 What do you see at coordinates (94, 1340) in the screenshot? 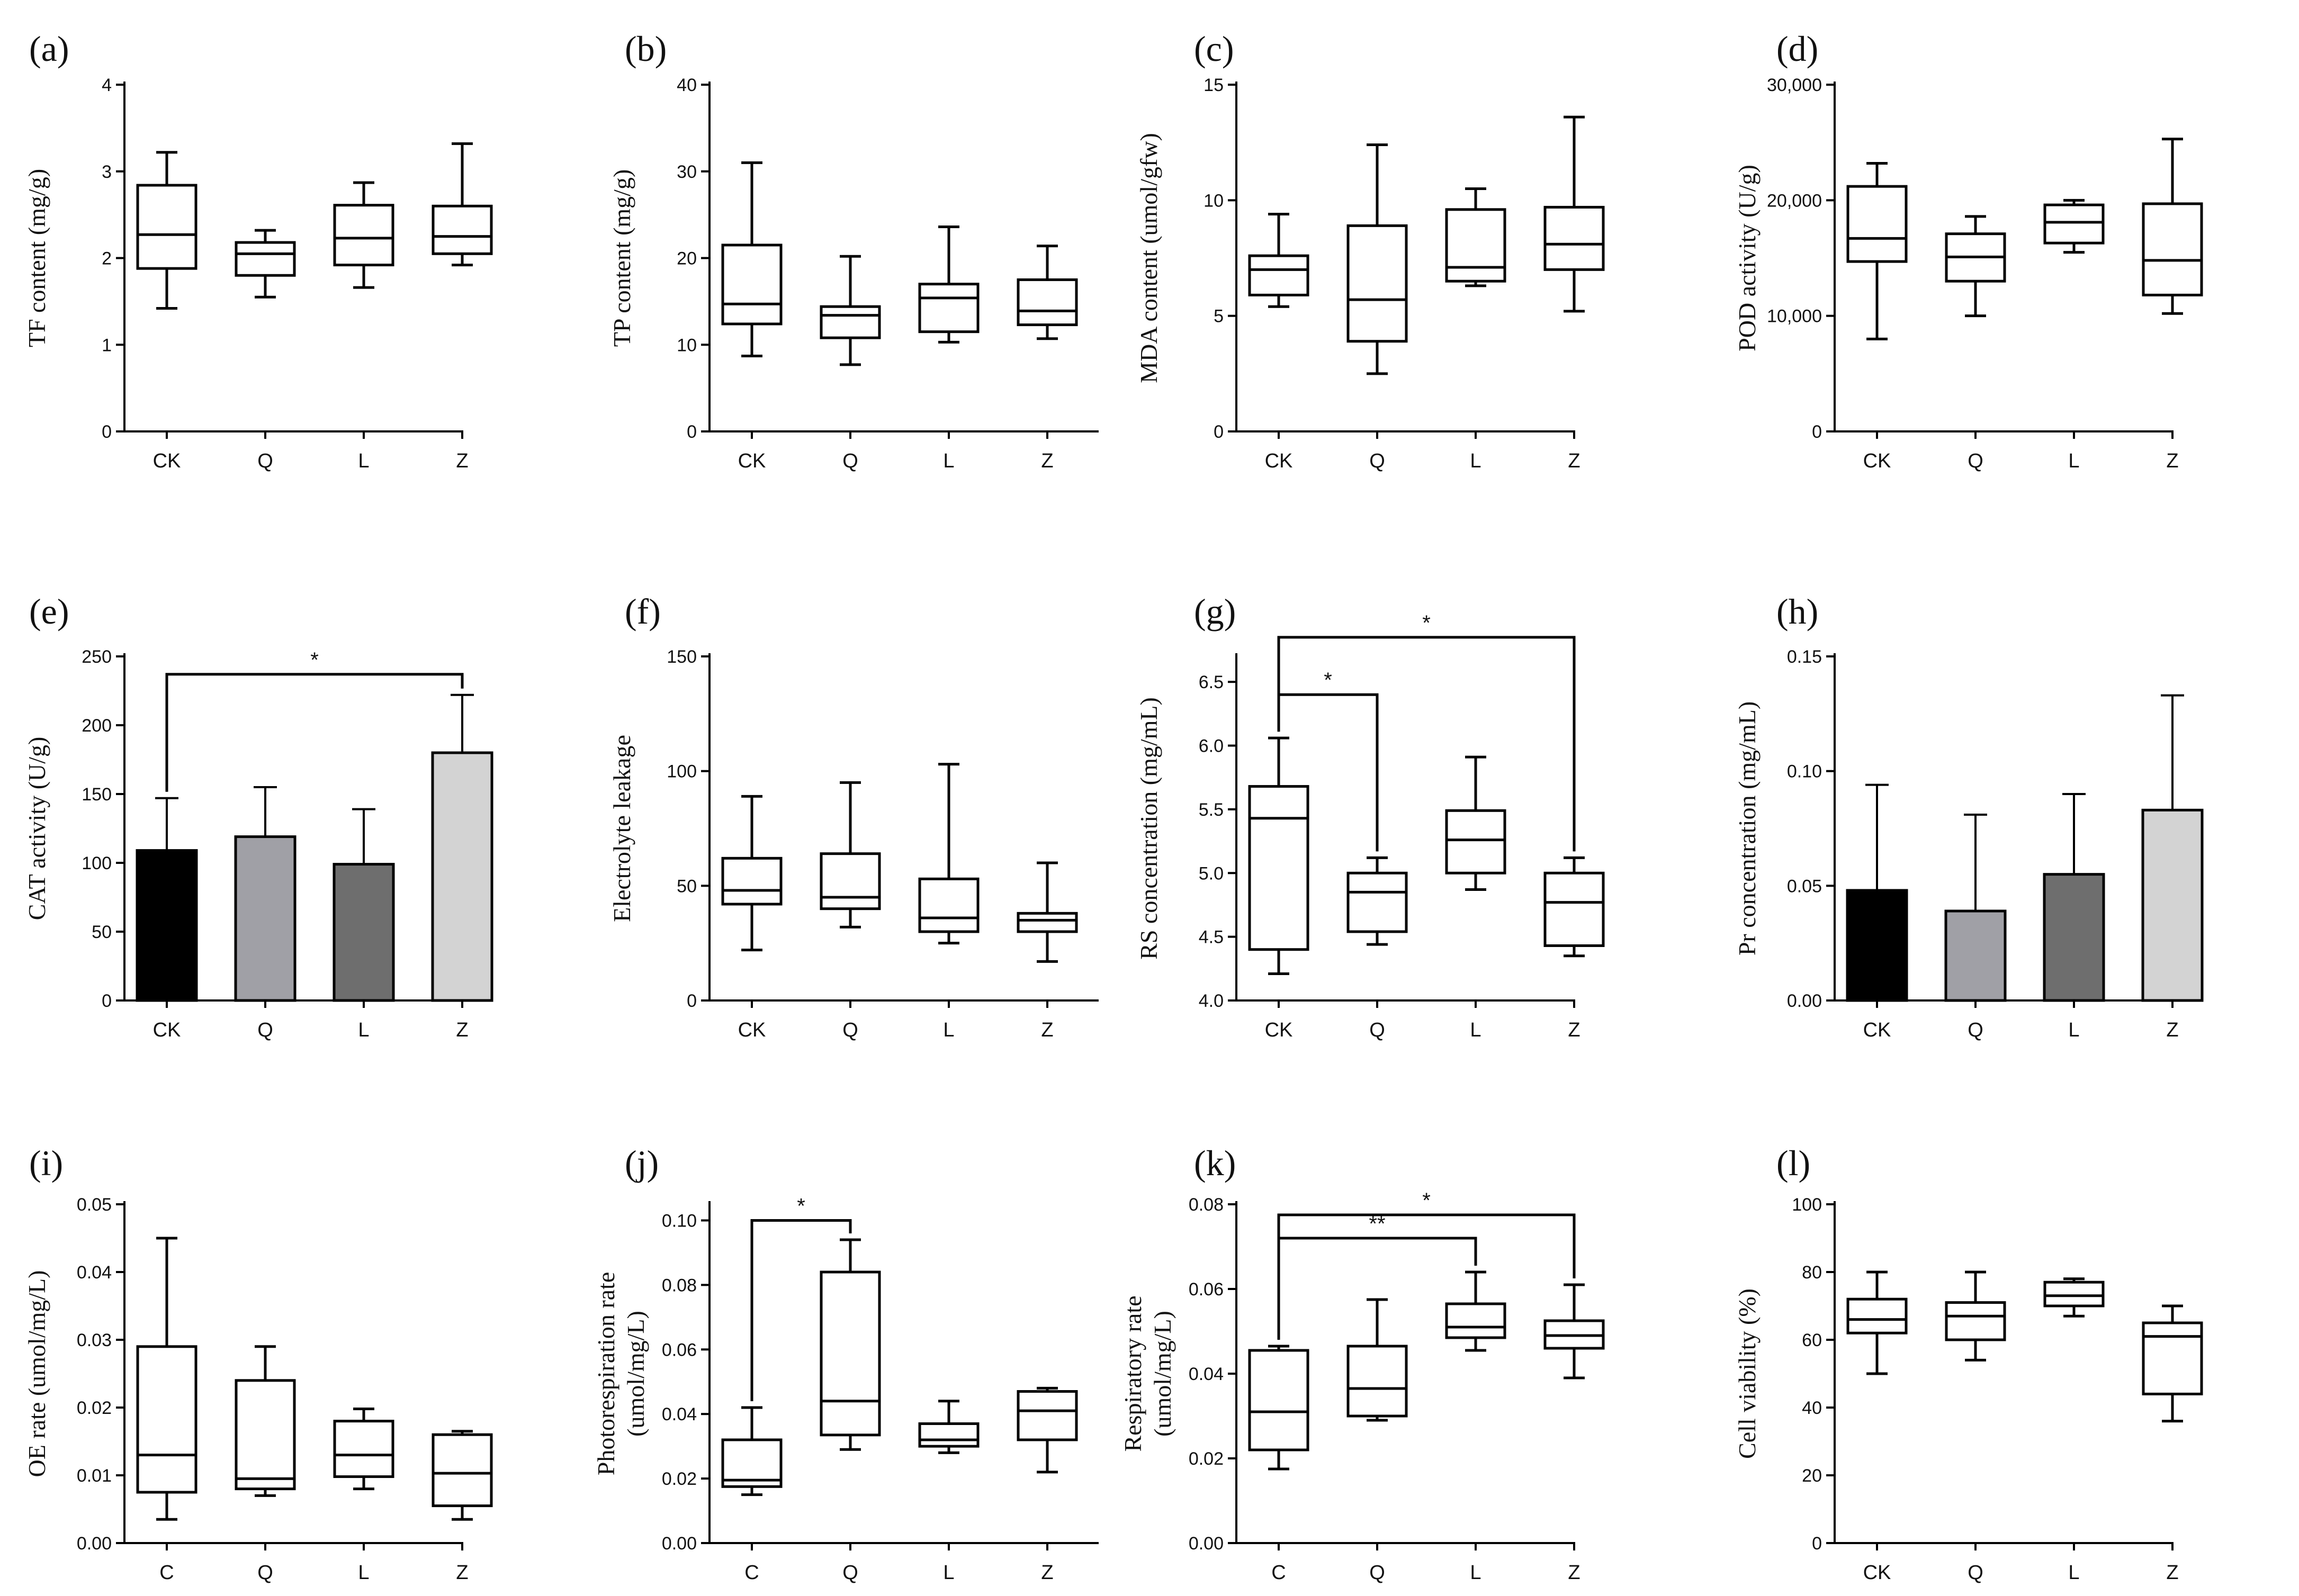
I see `y-tick-label: 0.03` at bounding box center [94, 1340].